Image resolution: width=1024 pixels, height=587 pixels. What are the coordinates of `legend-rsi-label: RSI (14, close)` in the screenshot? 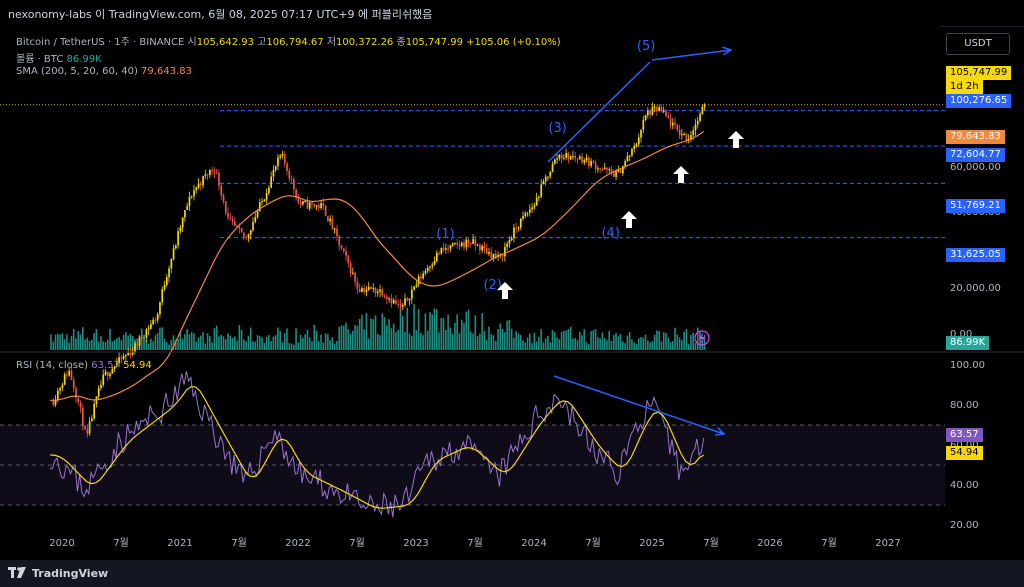 It's located at (52, 365).